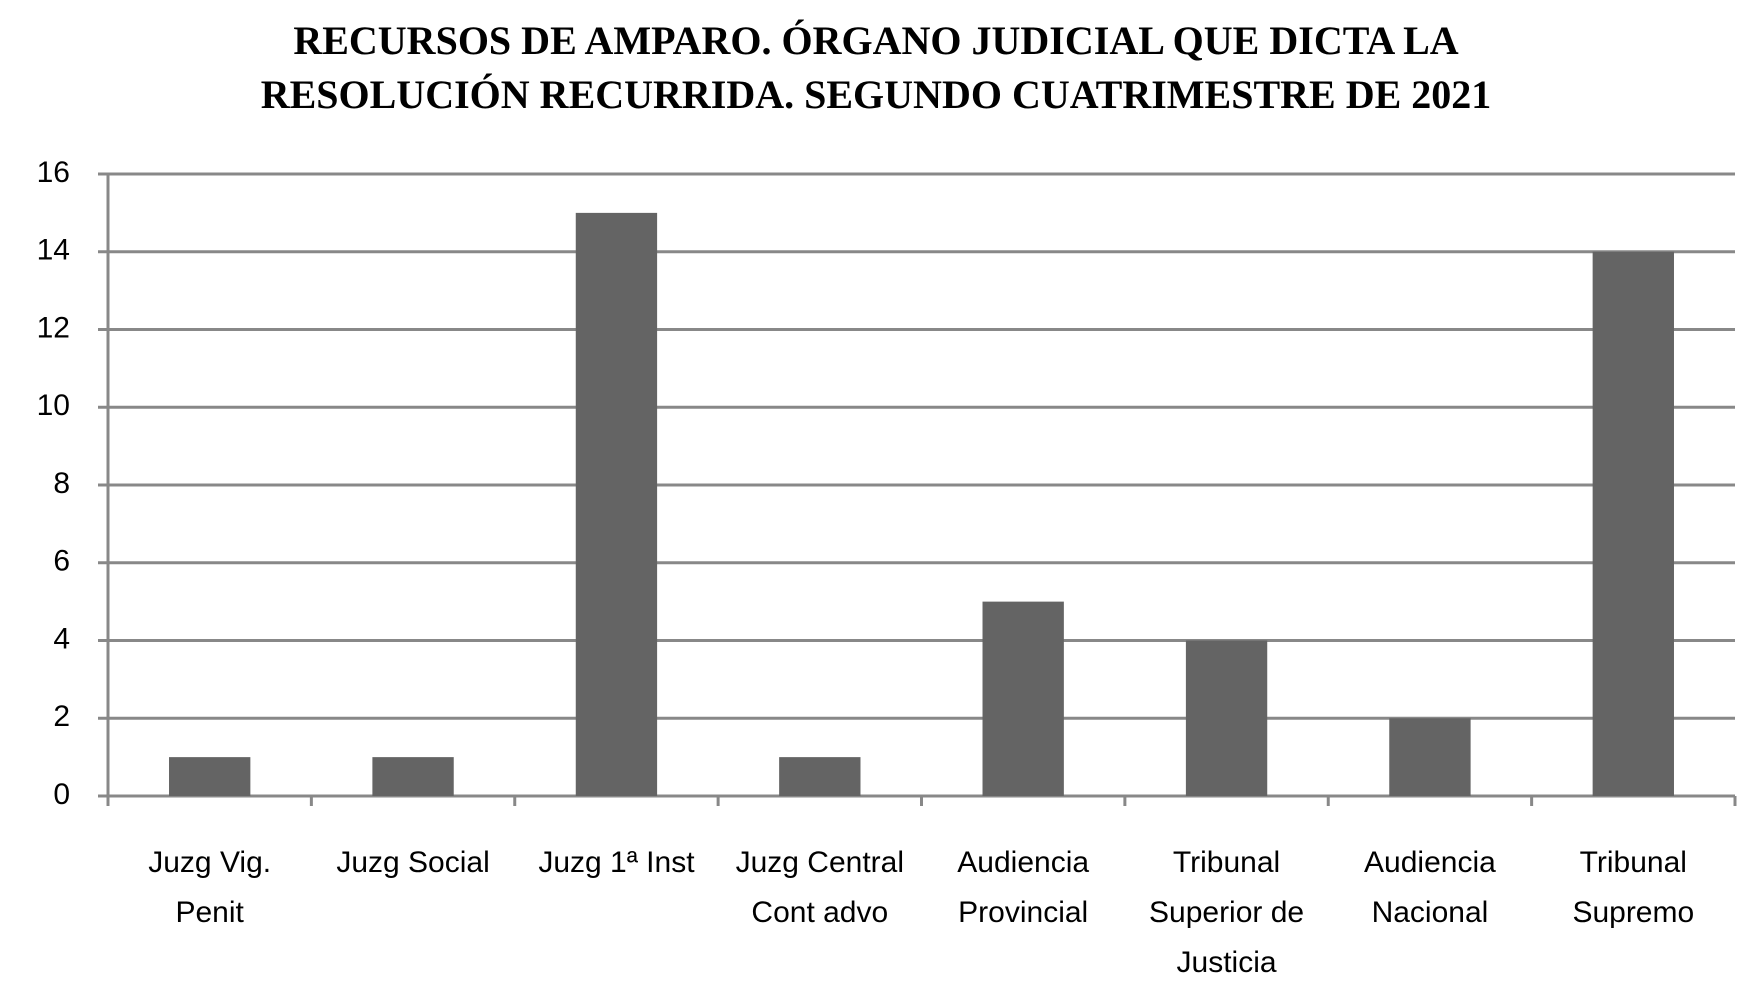 This screenshot has width=1753, height=997. What do you see at coordinates (1023, 887) in the screenshot?
I see `x-tick-label: Audiencia Provincial` at bounding box center [1023, 887].